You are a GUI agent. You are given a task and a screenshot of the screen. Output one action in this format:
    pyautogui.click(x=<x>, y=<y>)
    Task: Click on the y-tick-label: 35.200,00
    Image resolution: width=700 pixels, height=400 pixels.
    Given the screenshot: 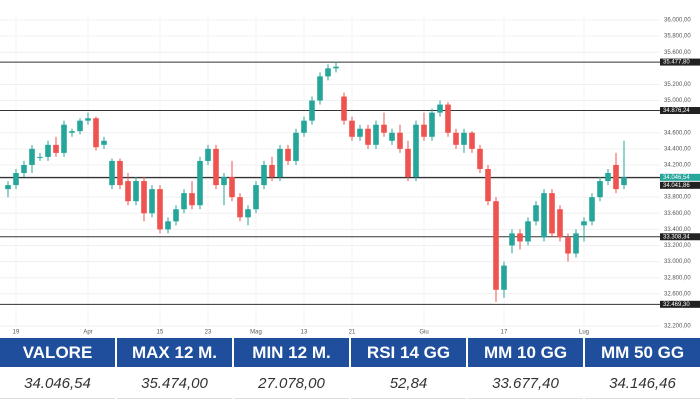 What is the action you would take?
    pyautogui.click(x=677, y=85)
    